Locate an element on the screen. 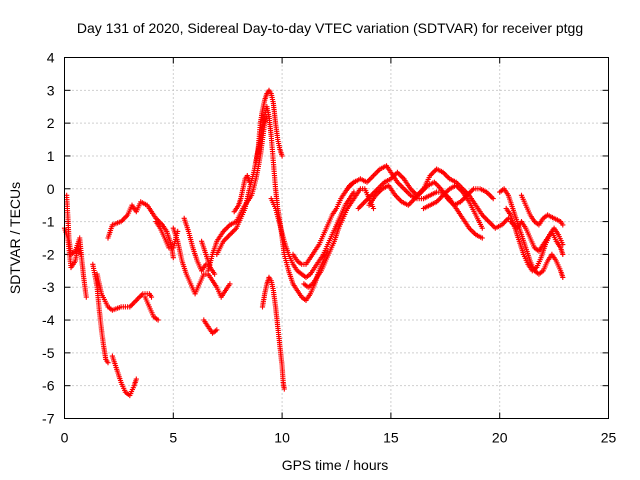  y-tick-label: 0 is located at coordinates (51, 189).